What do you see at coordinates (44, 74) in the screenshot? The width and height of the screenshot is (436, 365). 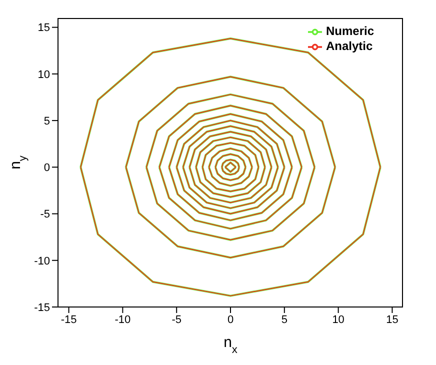 I see `y-tick-label: 10` at bounding box center [44, 74].